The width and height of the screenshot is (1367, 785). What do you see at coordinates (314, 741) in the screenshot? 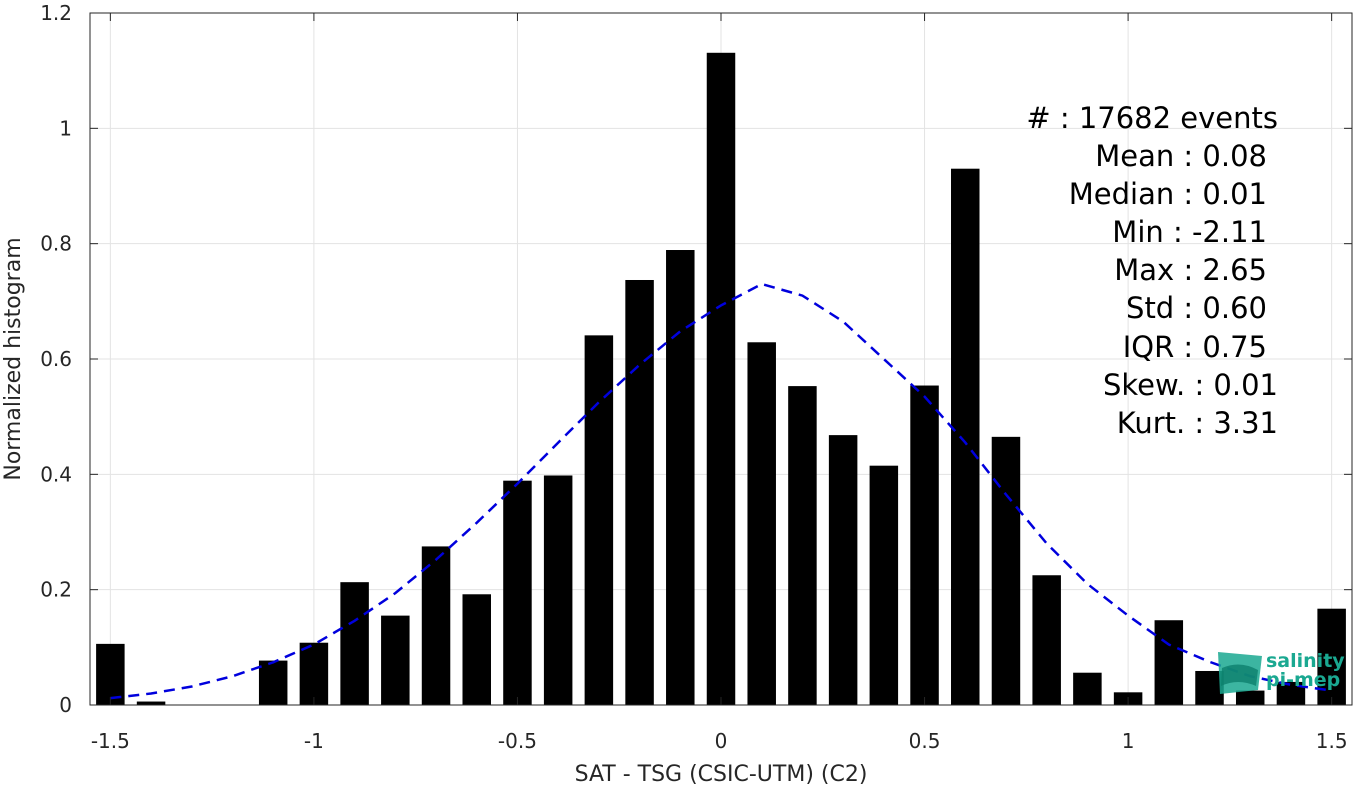
I see `x-tick-label: -1` at bounding box center [314, 741].